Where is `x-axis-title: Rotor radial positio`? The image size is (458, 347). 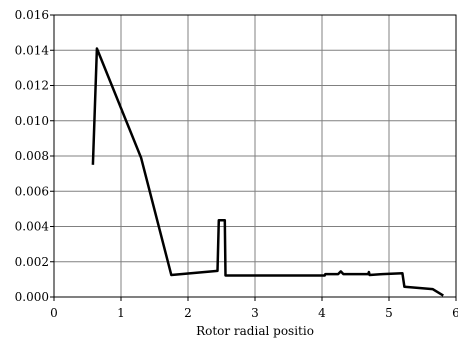
x-axis-title: Rotor radial positio is located at coordinates (255, 331).